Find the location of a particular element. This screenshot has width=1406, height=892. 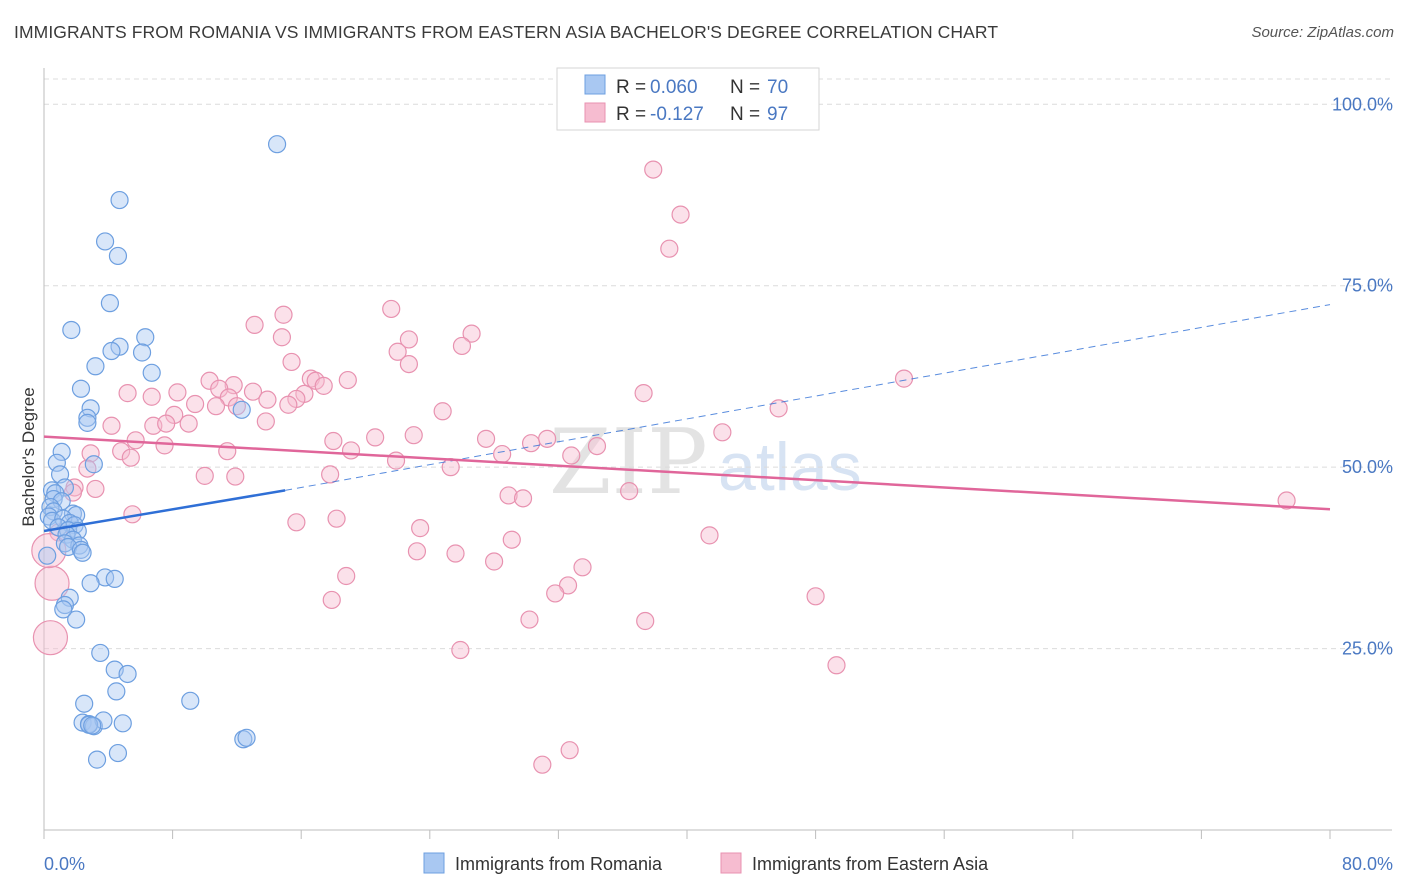

asia-trend-line is located at coordinates (687, 473).